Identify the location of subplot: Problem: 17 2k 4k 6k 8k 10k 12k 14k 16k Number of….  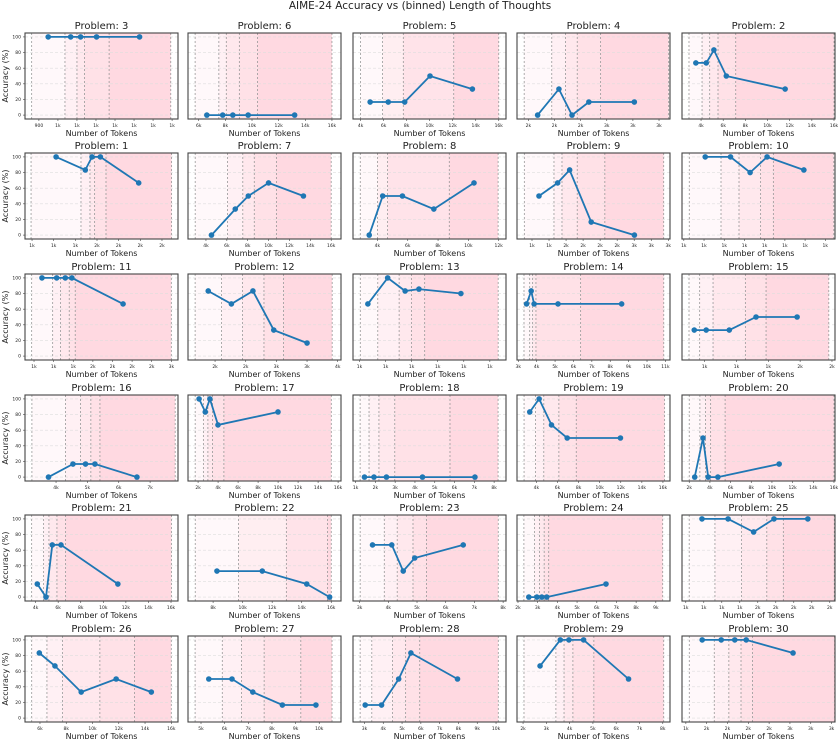
(265, 441).